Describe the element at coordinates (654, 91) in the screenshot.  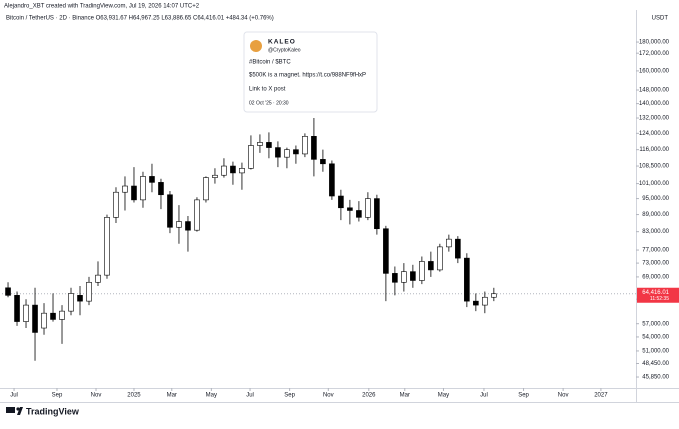
I see `y-tick-label: 148,000.00` at that location.